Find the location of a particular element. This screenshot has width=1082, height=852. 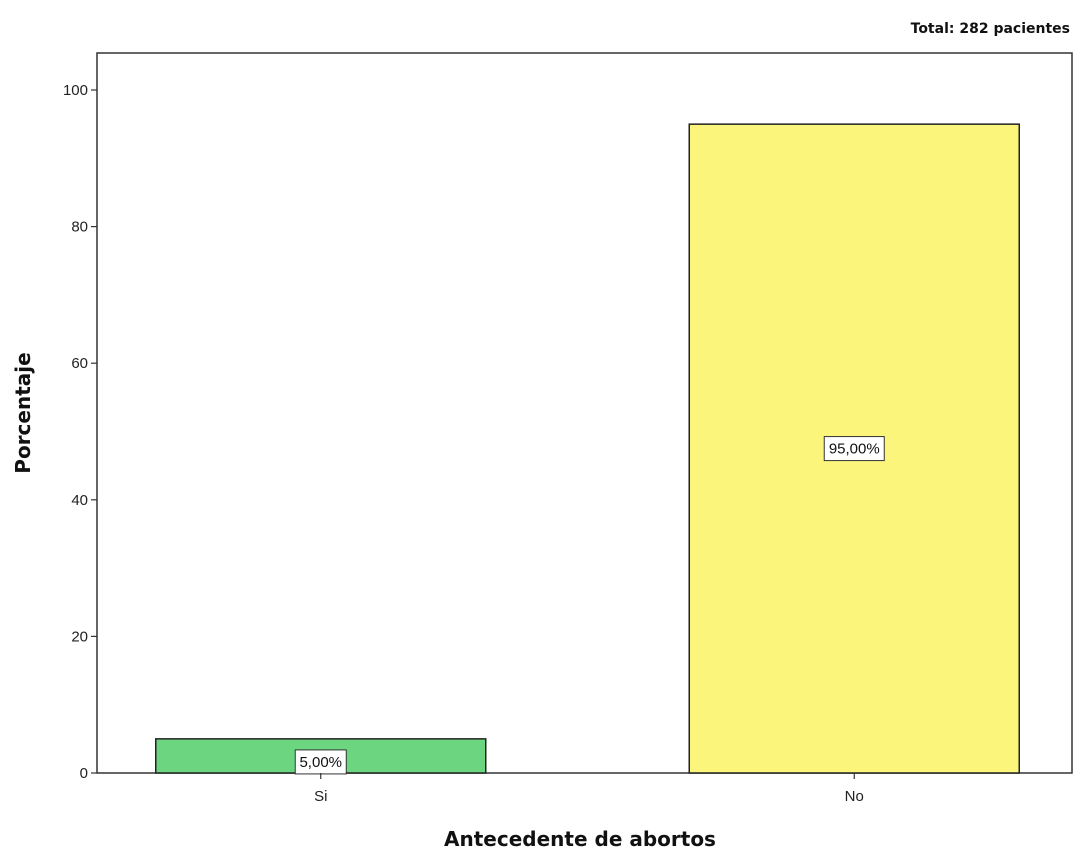

x-tick-label: Si is located at coordinates (320, 796).